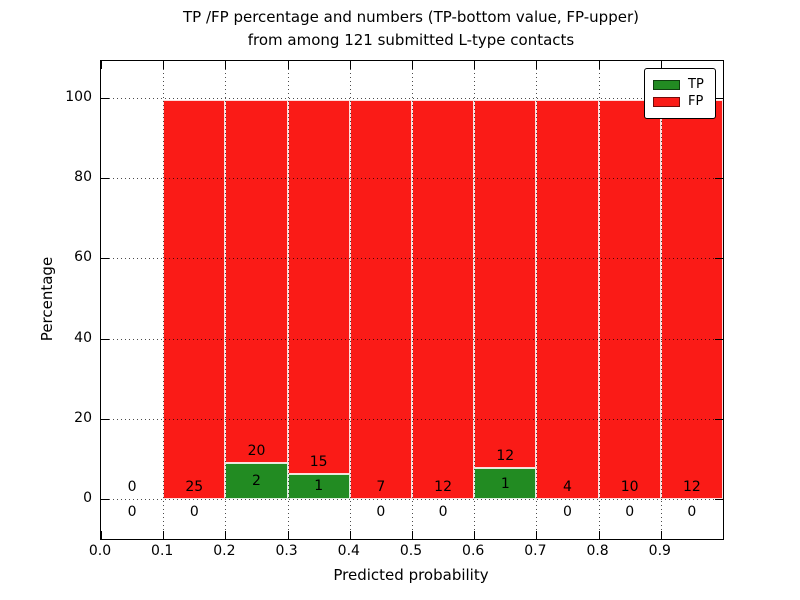  I want to click on y-tick-label: 0, so click(87, 498).